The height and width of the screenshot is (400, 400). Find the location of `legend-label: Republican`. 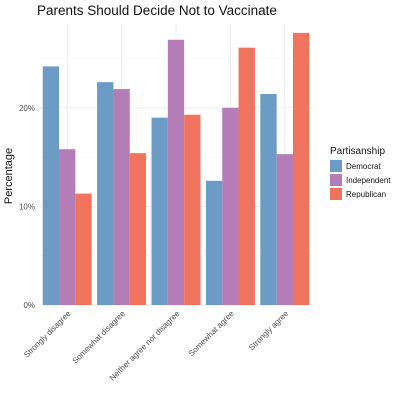

legend-label: Republican is located at coordinates (366, 194).